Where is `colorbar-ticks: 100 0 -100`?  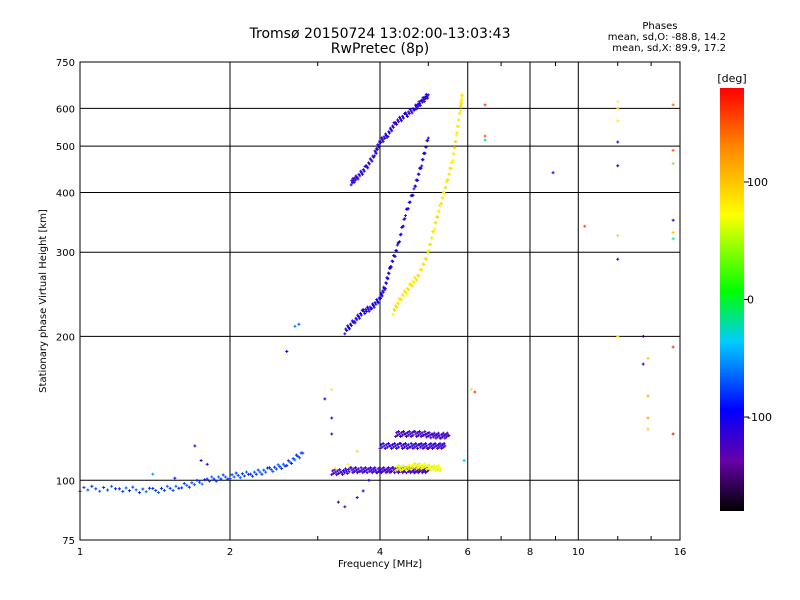
colorbar-ticks: 100 0 -100 is located at coordinates (758, 300).